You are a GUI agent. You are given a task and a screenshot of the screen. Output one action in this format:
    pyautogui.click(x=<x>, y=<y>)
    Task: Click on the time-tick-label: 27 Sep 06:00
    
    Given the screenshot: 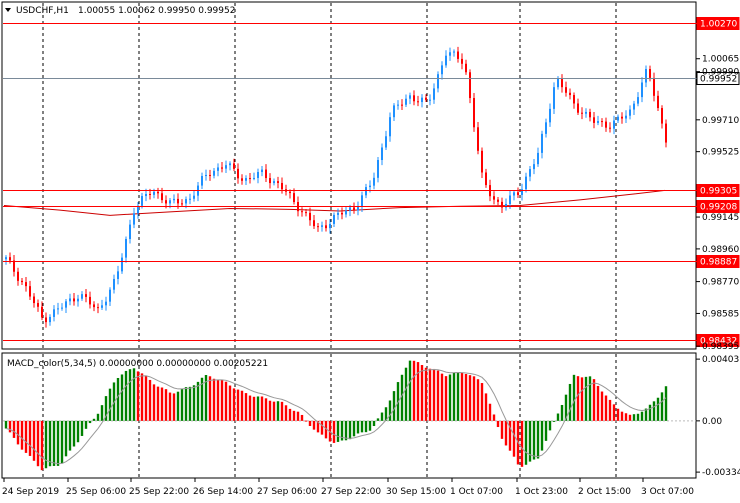 What is the action you would take?
    pyautogui.click(x=287, y=492)
    